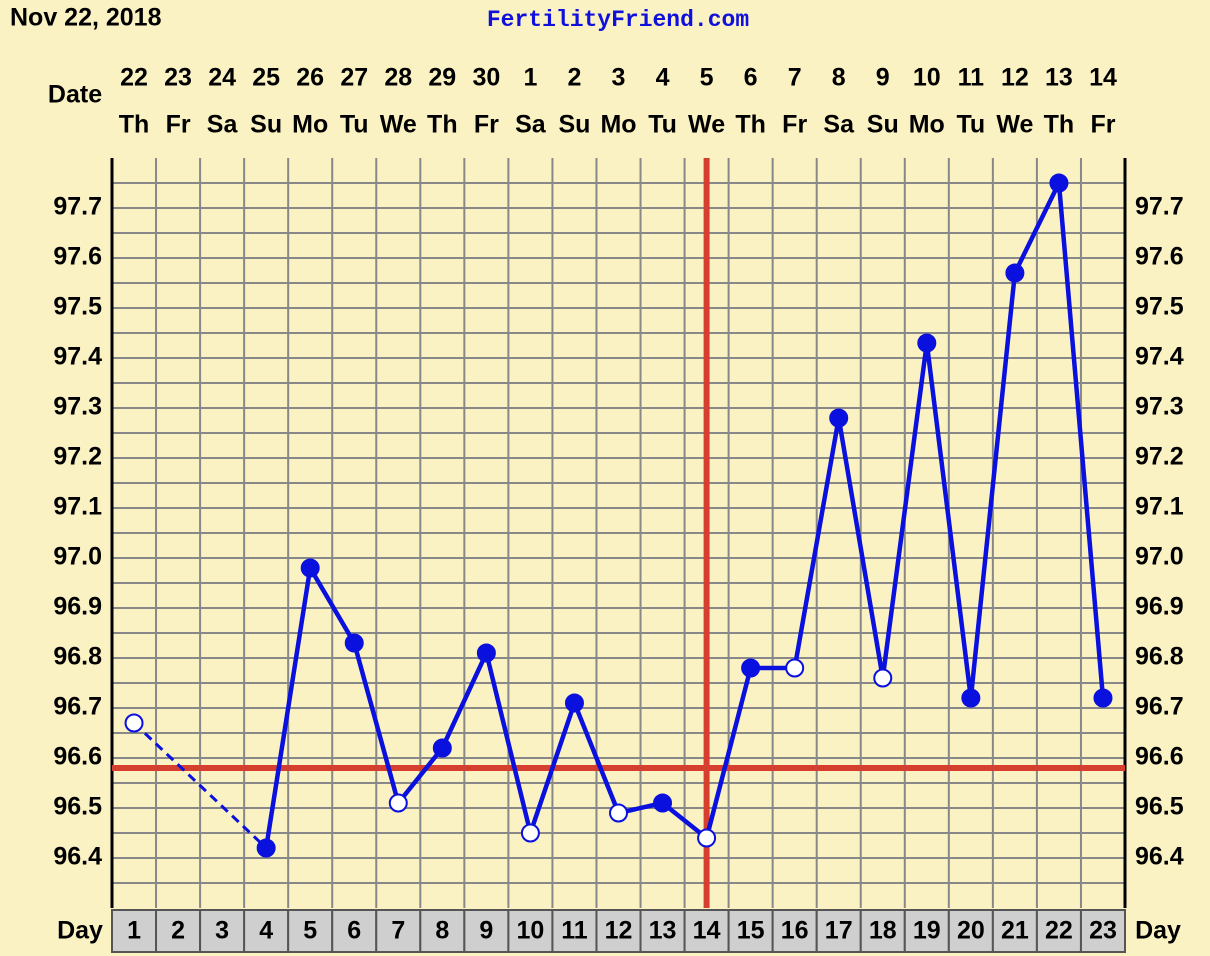 The height and width of the screenshot is (956, 1210). What do you see at coordinates (1103, 78) in the screenshot?
I see `date-label: 14` at bounding box center [1103, 78].